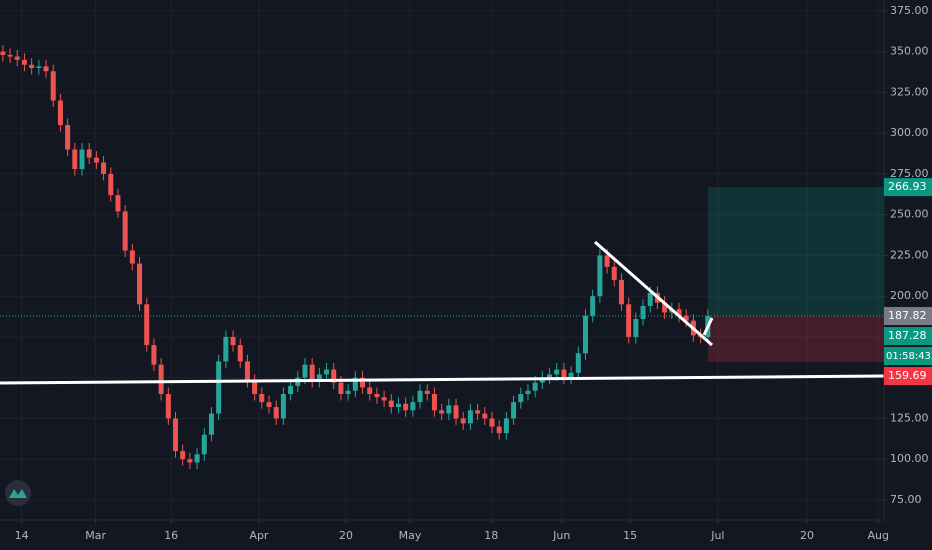 This screenshot has height=550, width=932. I want to click on y-tick-label: 375.00, so click(909, 10).